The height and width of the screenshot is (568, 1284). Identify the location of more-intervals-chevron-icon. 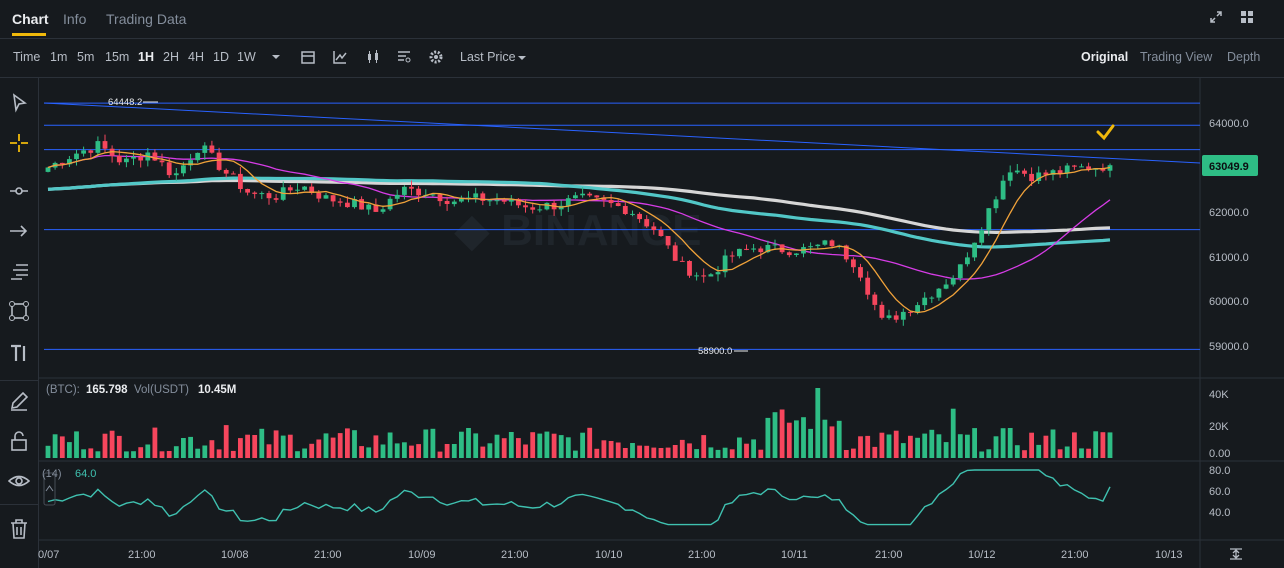
(276, 57).